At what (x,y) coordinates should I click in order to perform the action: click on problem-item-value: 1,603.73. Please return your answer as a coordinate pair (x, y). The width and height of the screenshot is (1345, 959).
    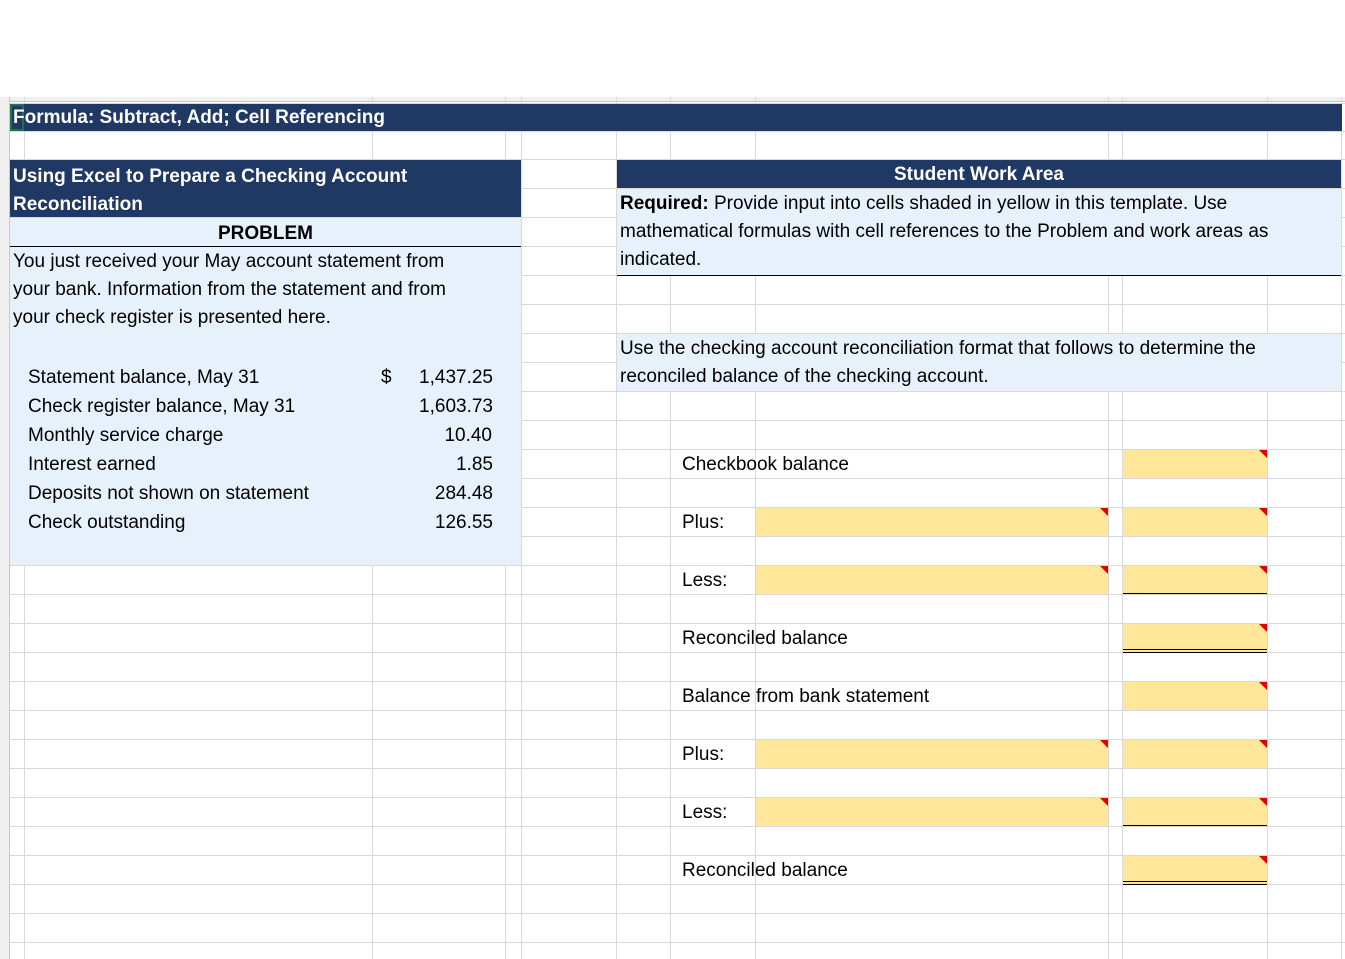
    Looking at the image, I should click on (456, 406).